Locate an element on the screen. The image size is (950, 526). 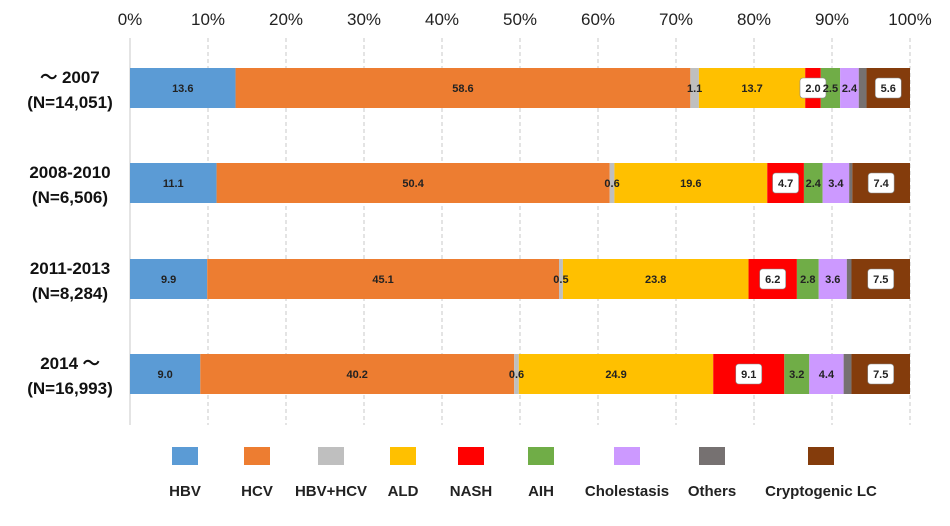
category-sample-size: (N=8,284) is located at coordinates (70, 293).